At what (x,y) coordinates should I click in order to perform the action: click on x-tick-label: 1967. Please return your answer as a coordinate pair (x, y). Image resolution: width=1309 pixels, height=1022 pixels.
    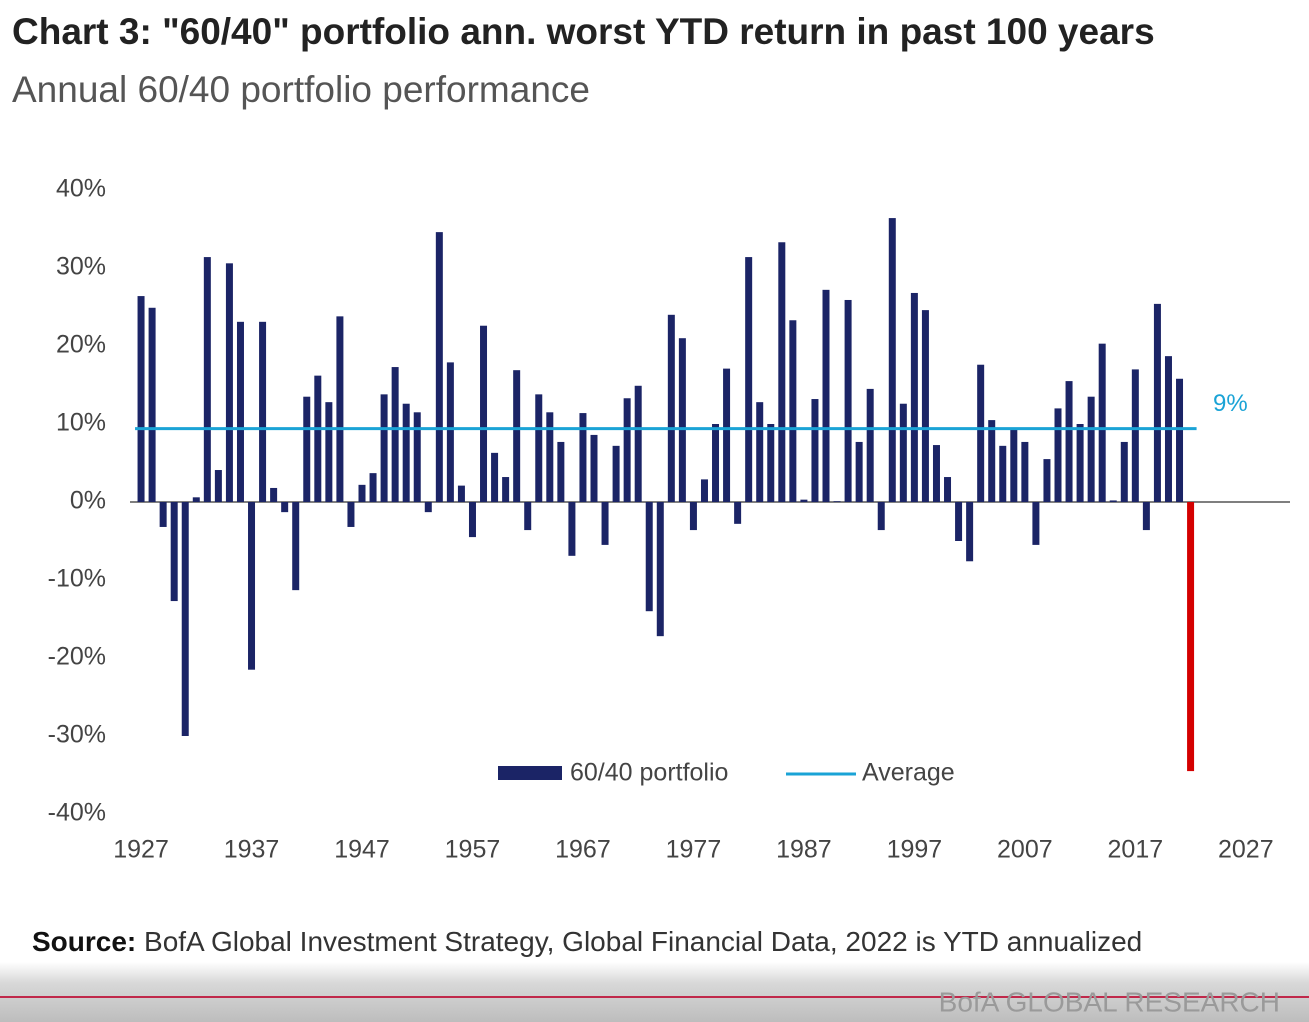
    Looking at the image, I should click on (583, 850).